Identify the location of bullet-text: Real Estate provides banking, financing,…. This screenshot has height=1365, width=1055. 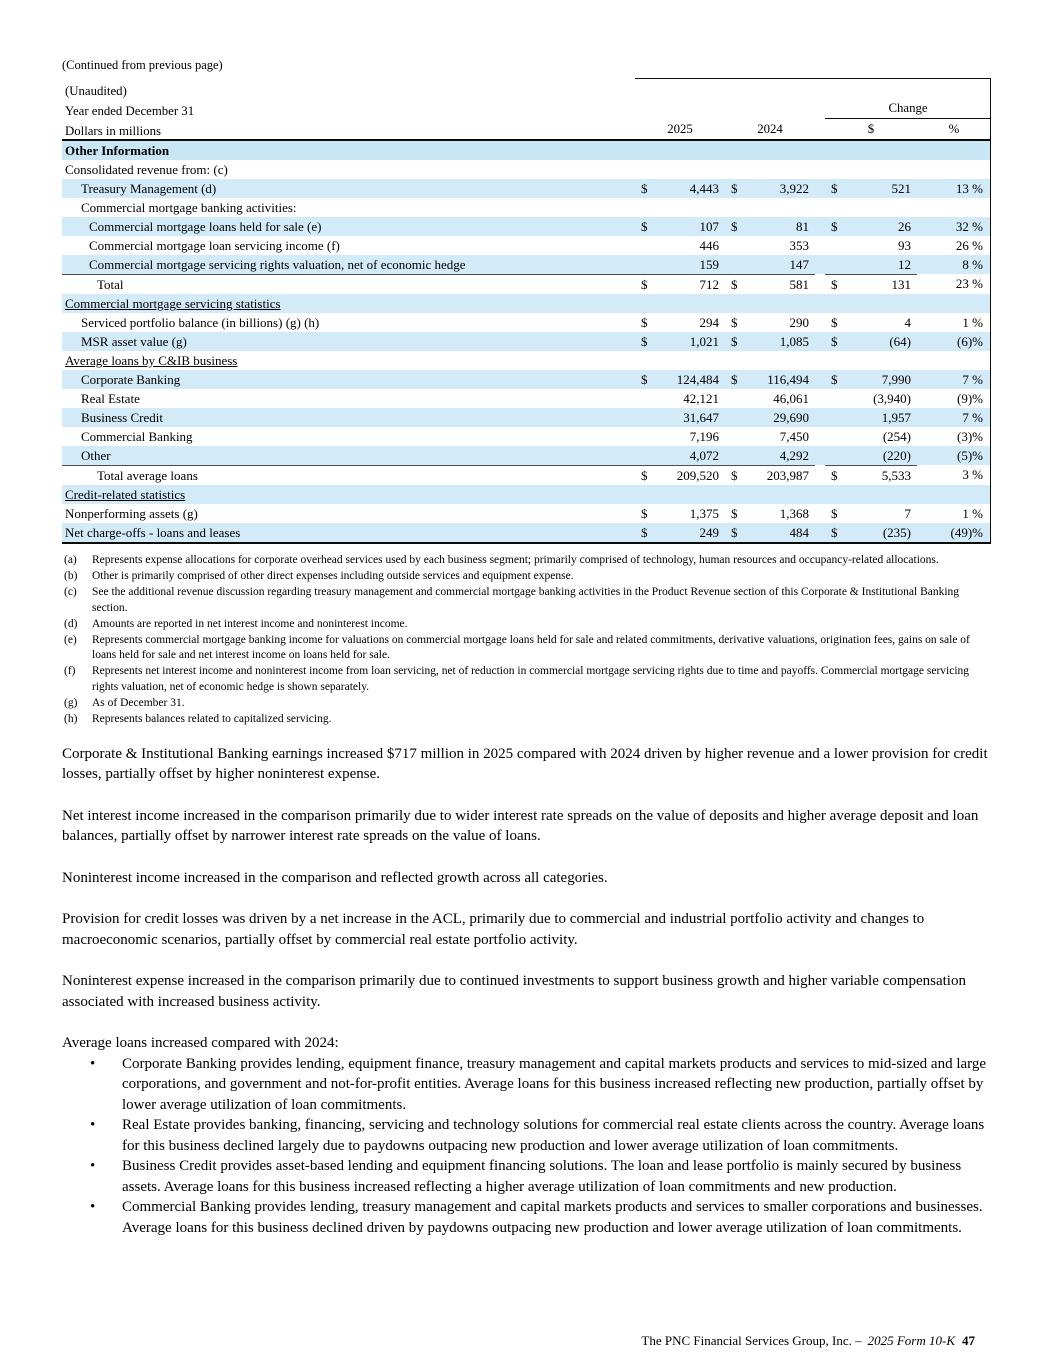
(553, 1135).